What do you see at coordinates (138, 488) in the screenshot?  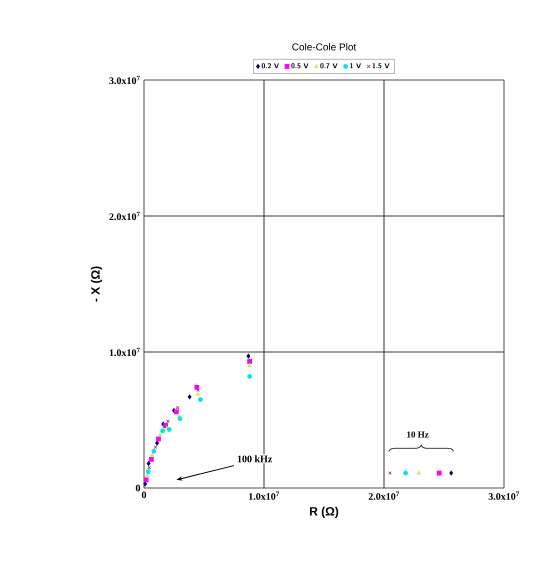 I see `y-tick-label: 0` at bounding box center [138, 488].